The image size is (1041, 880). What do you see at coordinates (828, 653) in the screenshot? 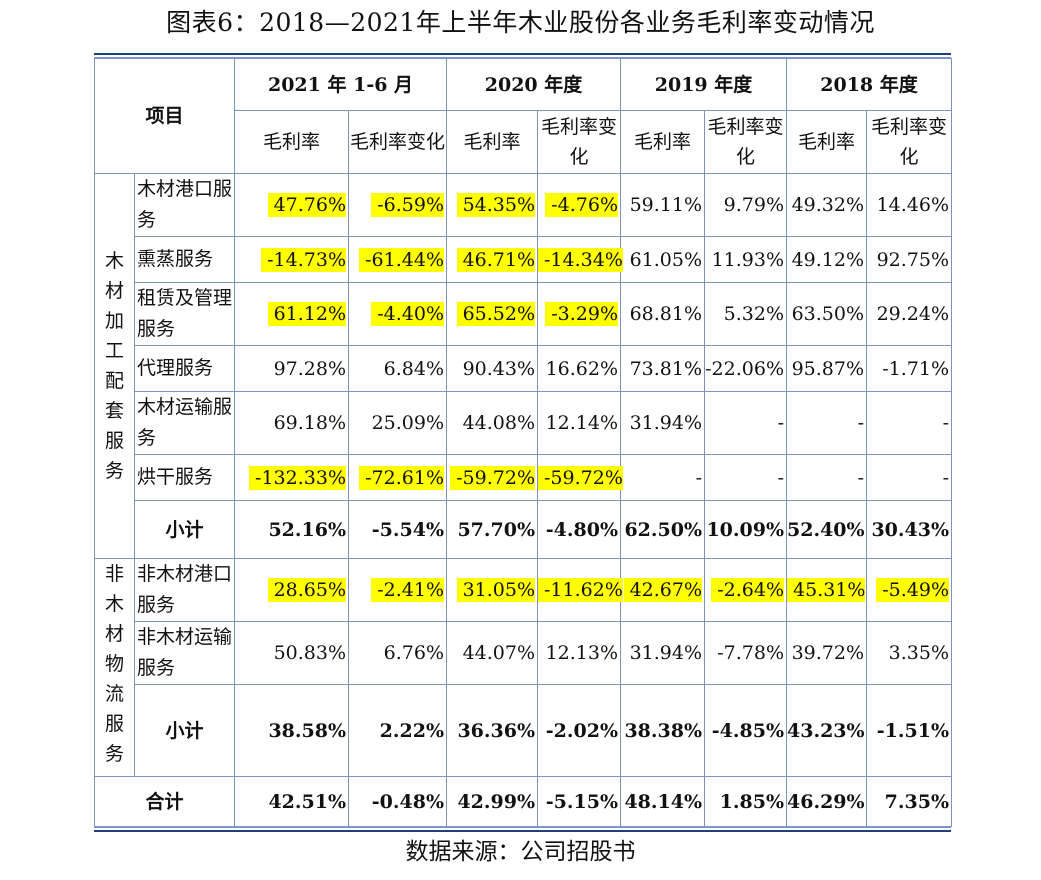
I see `value: 39.72%` at bounding box center [828, 653].